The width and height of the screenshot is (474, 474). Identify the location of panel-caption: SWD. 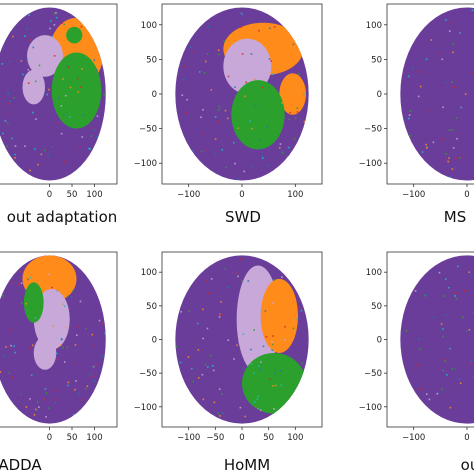
(243, 217).